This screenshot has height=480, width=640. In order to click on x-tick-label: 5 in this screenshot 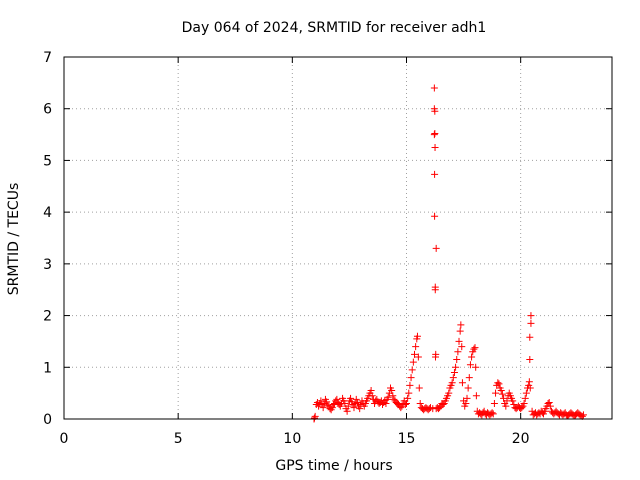, I will do `click(178, 439)`.